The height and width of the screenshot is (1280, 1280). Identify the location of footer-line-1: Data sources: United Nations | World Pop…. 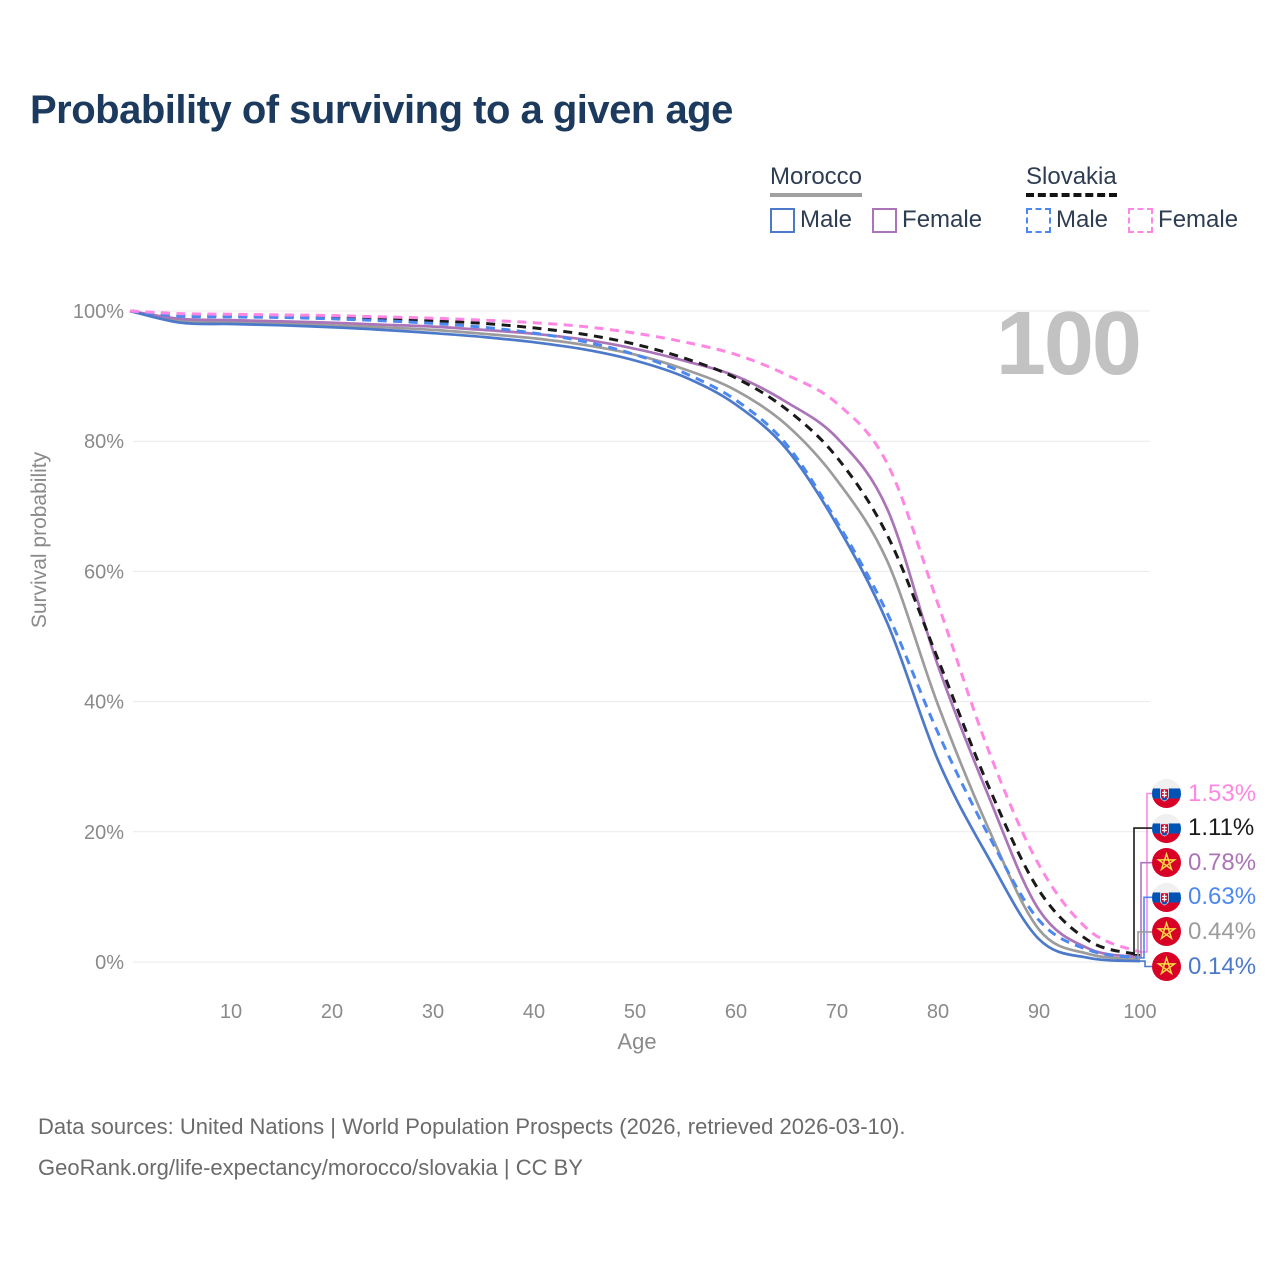
(472, 1126).